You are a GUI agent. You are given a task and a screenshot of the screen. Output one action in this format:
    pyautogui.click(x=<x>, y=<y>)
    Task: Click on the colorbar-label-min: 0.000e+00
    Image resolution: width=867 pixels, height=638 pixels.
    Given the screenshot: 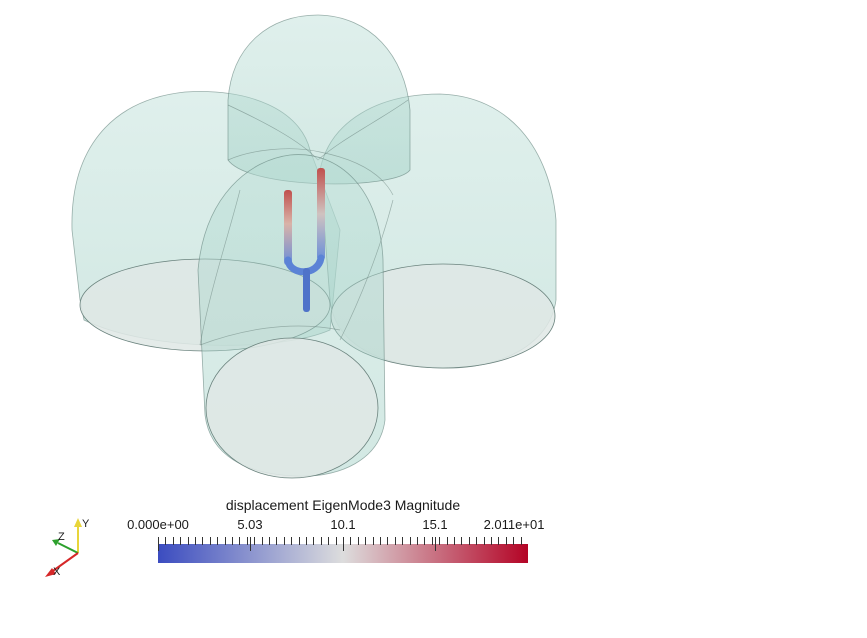 What is the action you would take?
    pyautogui.click(x=158, y=524)
    